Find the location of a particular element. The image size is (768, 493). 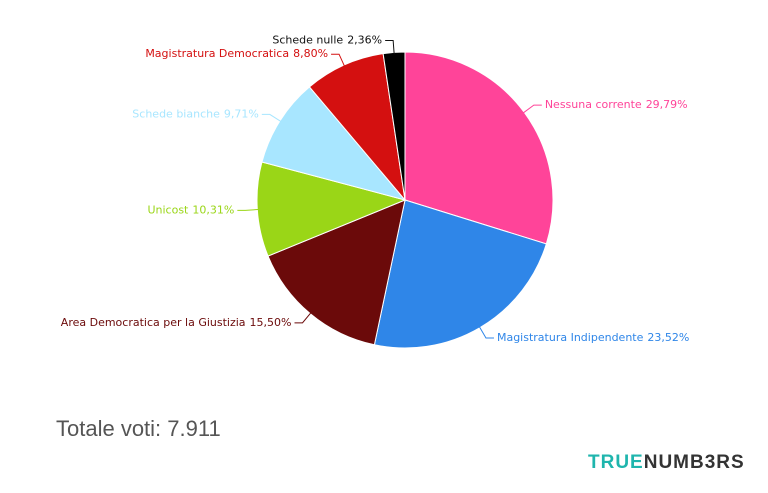

slice-label: Nessuna corrente 29,79% is located at coordinates (616, 104).